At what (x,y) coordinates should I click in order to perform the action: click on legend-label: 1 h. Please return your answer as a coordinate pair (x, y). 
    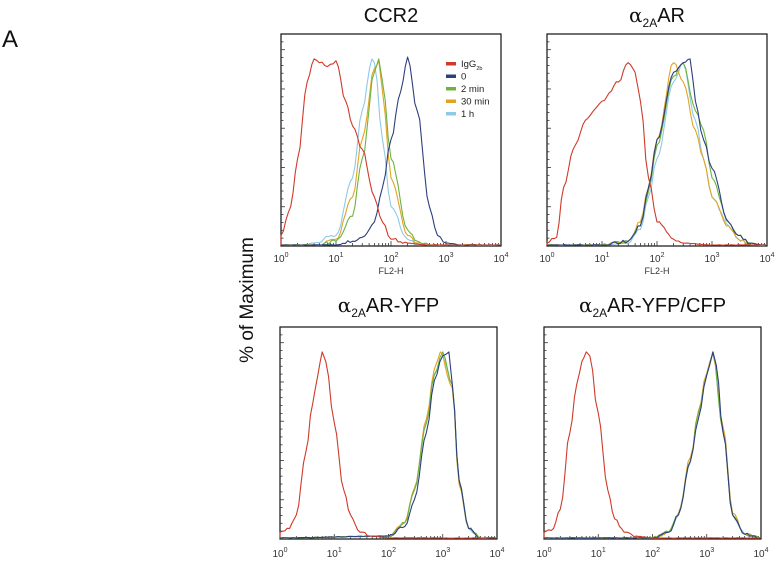
    Looking at the image, I should click on (467, 114).